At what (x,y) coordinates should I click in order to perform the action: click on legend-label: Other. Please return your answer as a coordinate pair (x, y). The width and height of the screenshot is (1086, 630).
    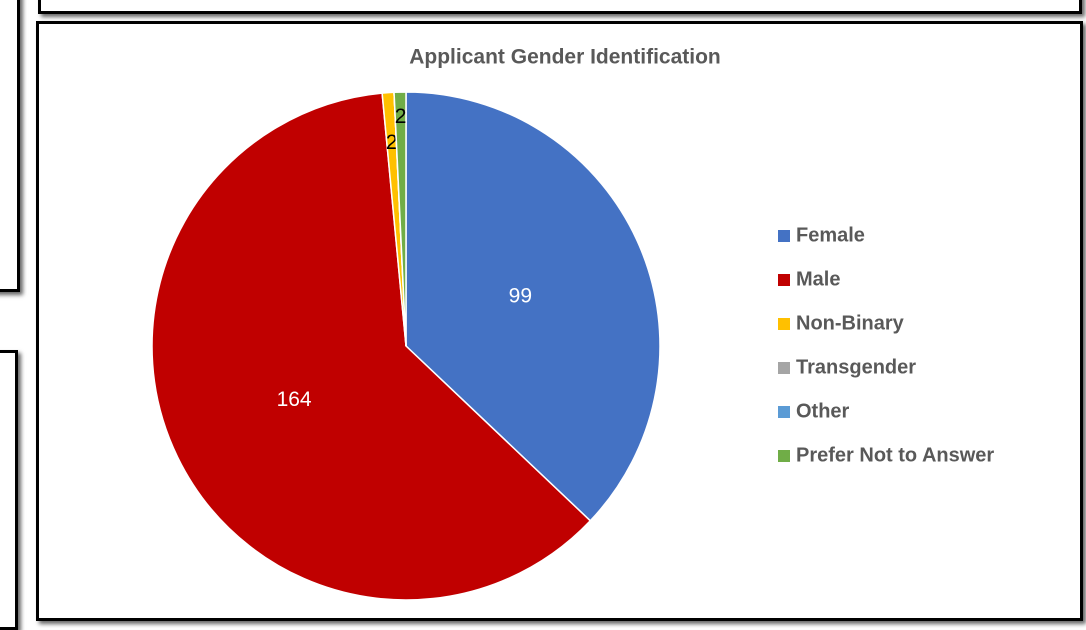
    Looking at the image, I should click on (823, 411).